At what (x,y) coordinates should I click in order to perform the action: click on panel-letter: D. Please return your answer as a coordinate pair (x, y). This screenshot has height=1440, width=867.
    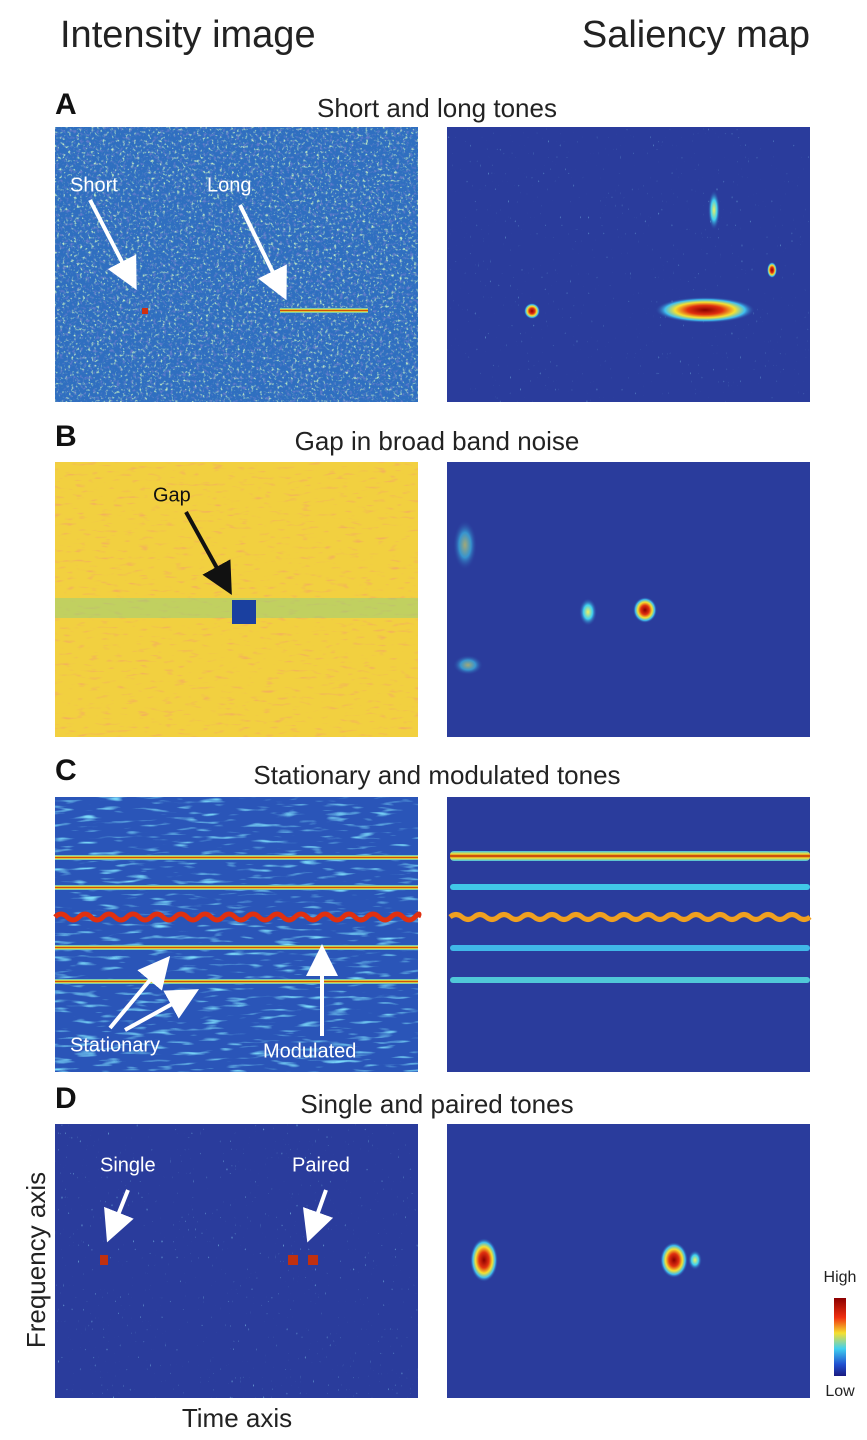
    Looking at the image, I should click on (66, 1098).